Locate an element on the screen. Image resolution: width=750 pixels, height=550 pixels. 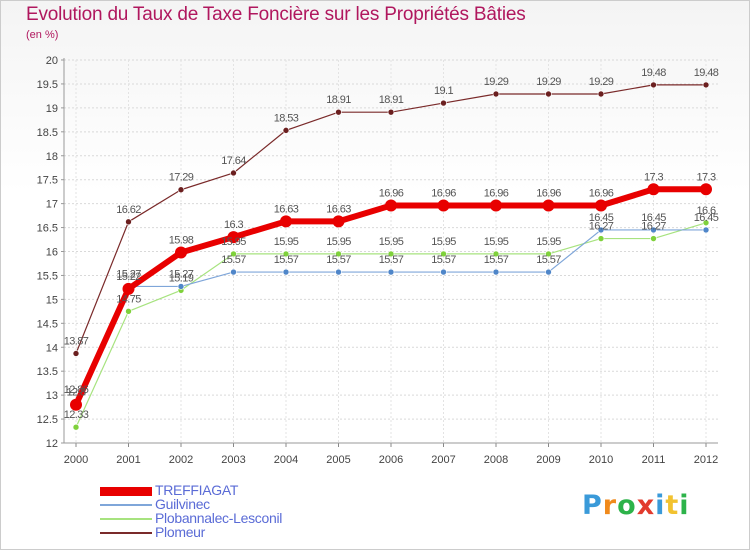
x-tick-label: 2003 is located at coordinates (233, 460).